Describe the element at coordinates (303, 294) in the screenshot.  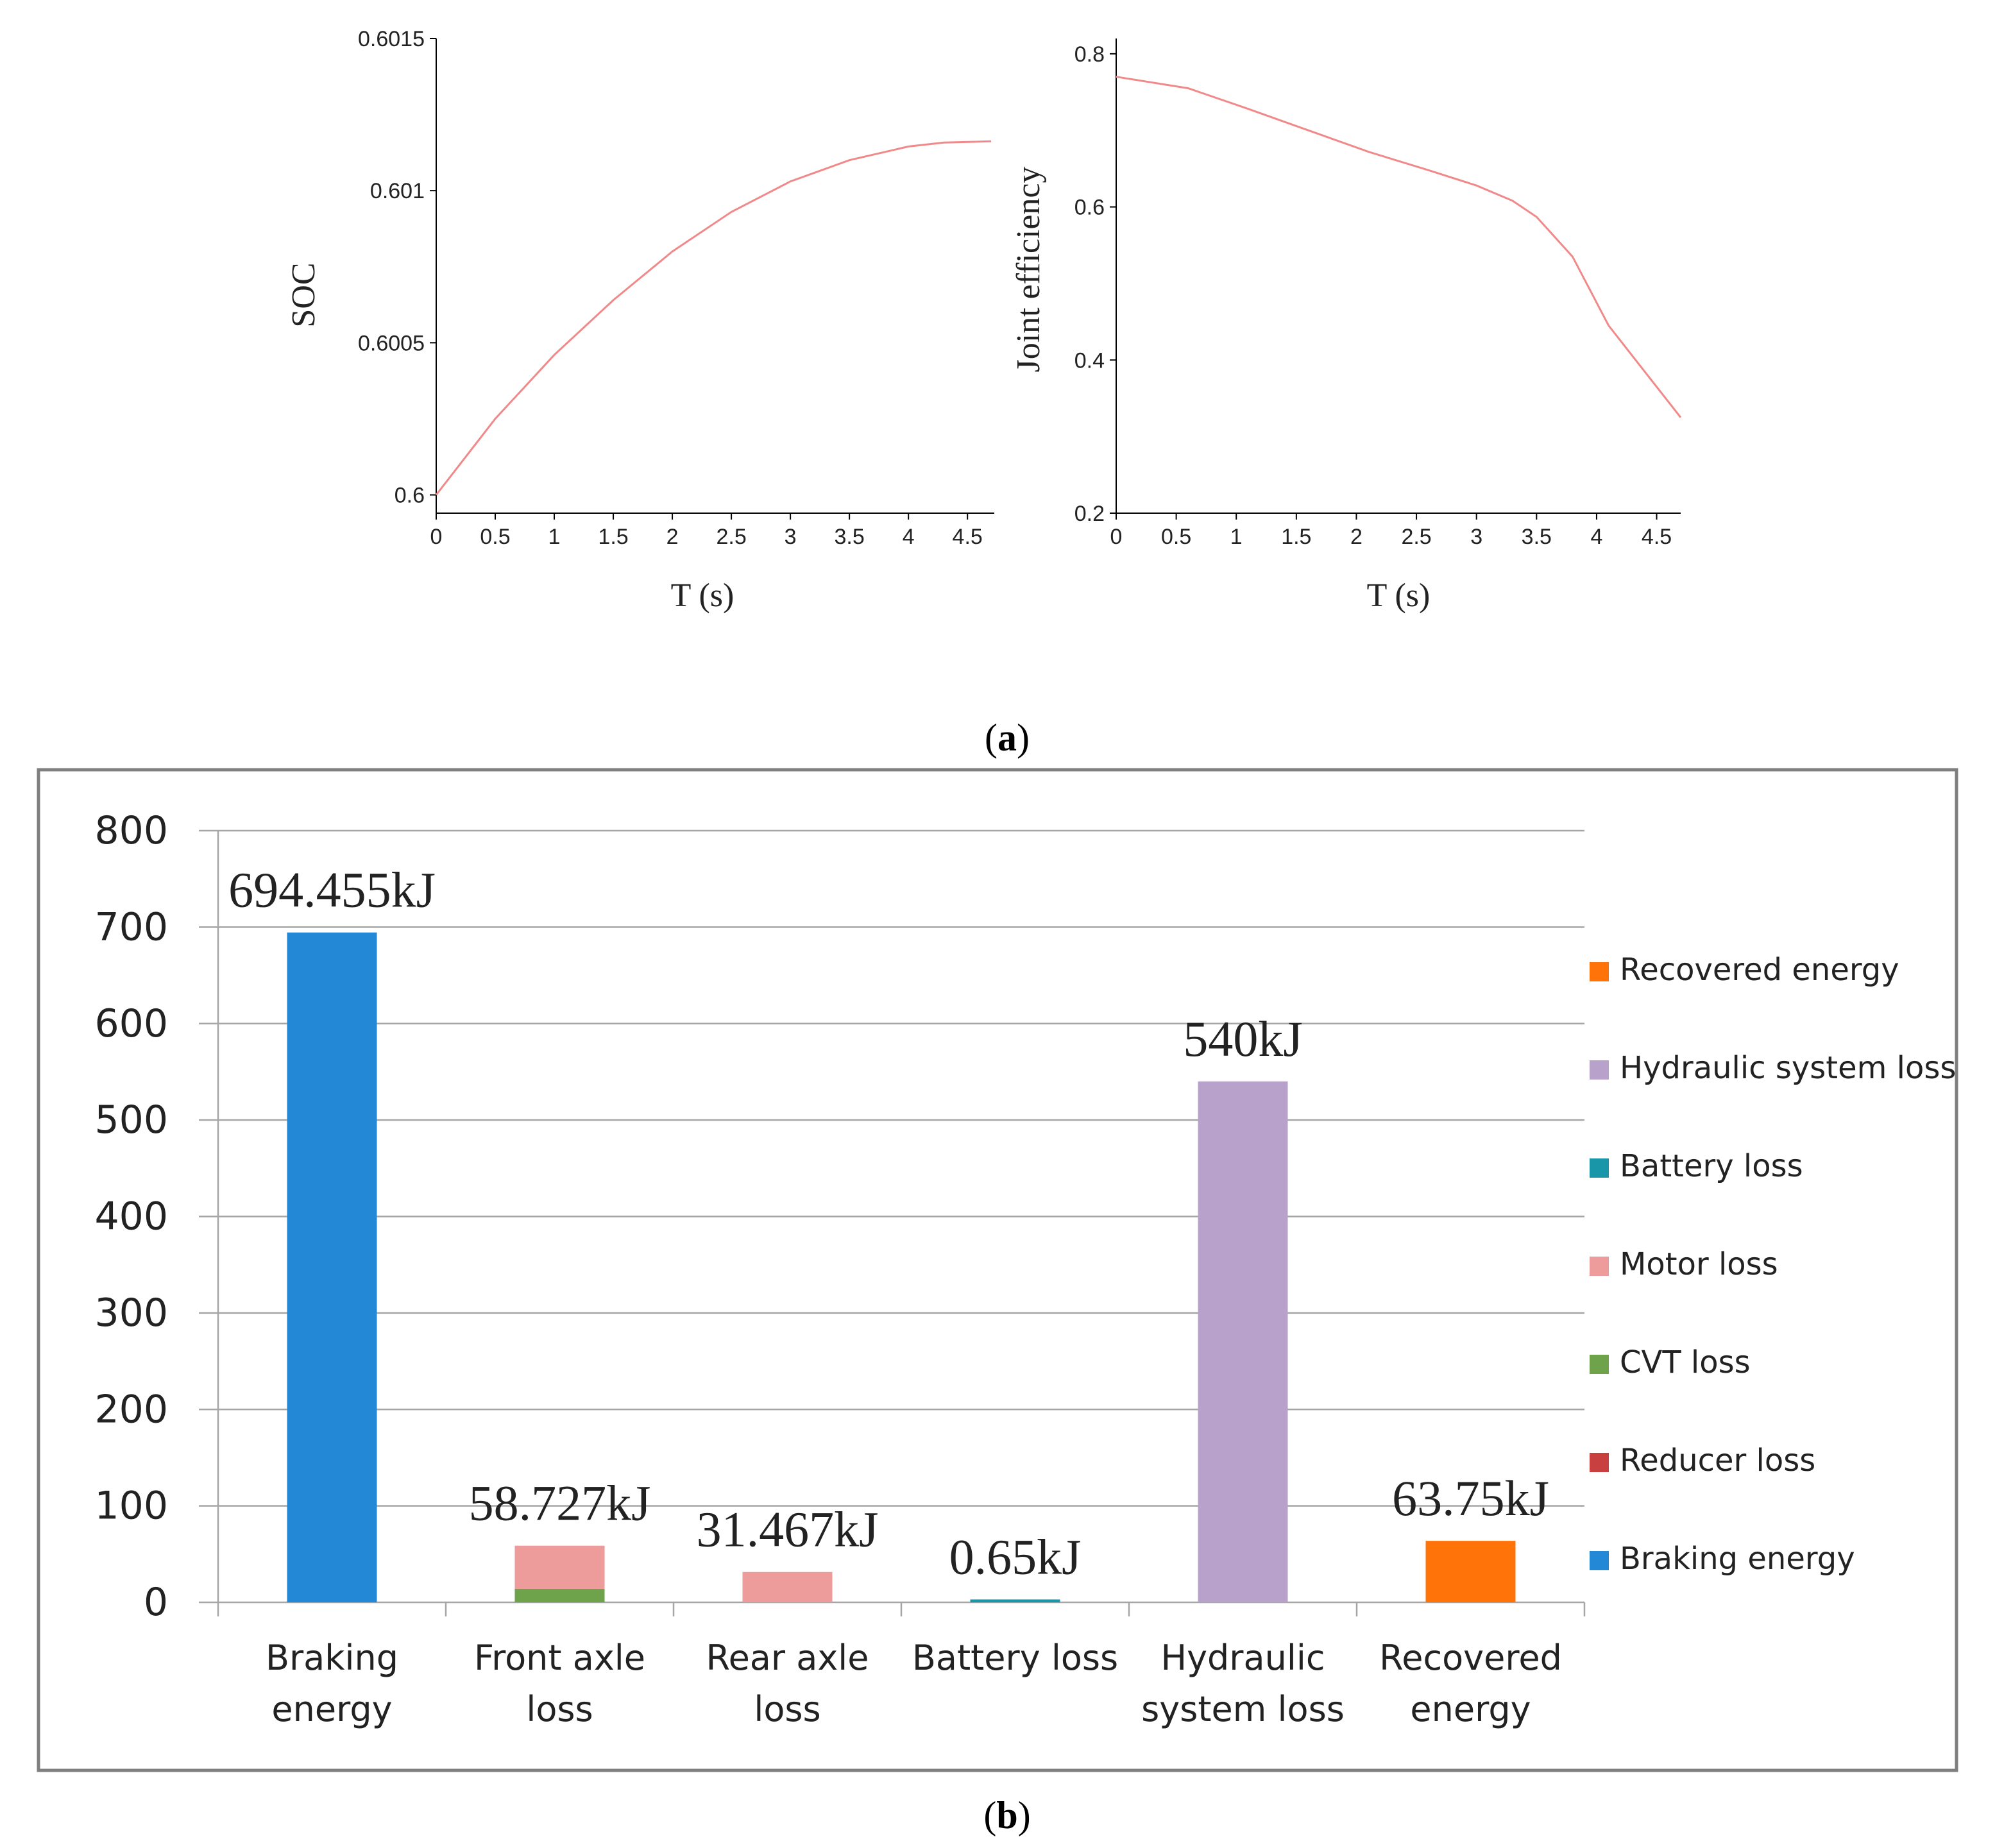
I see `soc-y-axis-label: SOC` at that location.